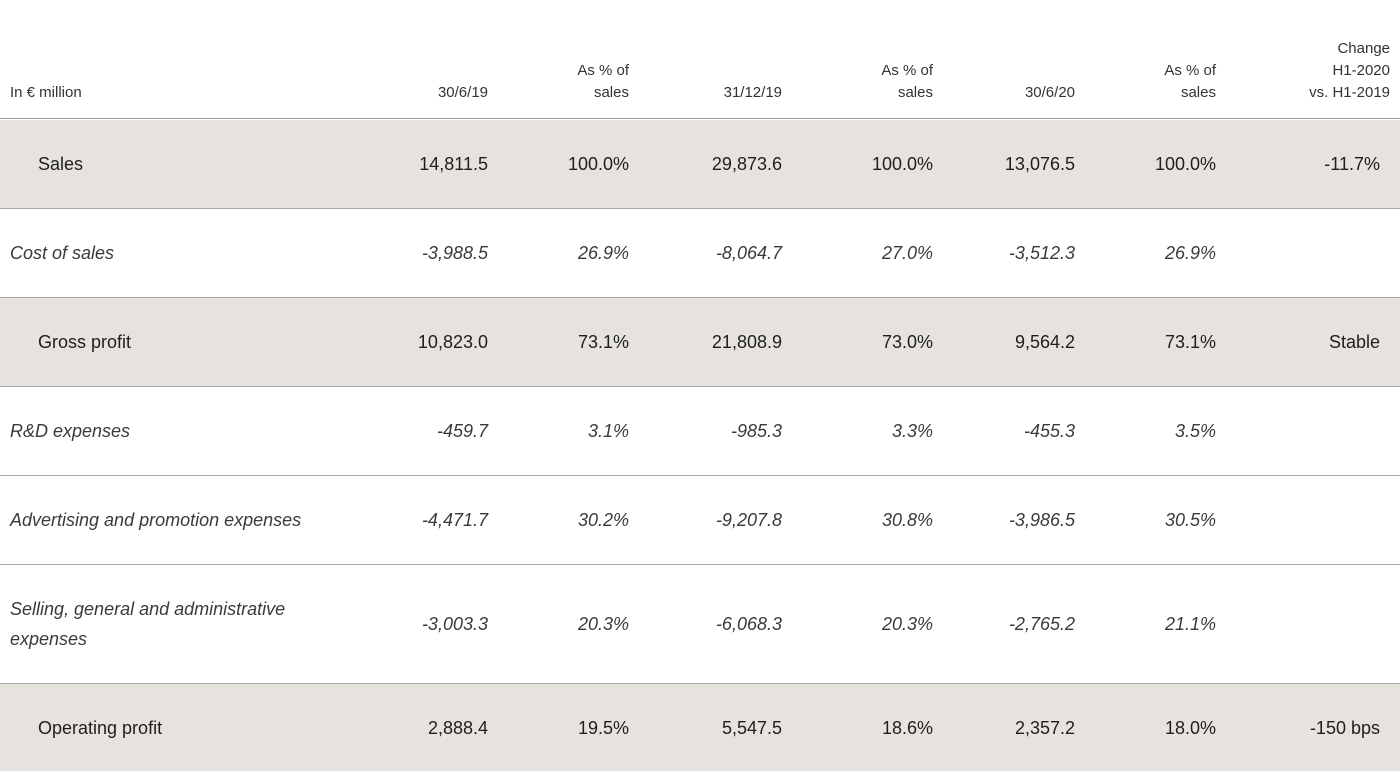 This screenshot has height=771, width=1400. I want to click on header-pct-sales-1-line2: sales, so click(611, 92).